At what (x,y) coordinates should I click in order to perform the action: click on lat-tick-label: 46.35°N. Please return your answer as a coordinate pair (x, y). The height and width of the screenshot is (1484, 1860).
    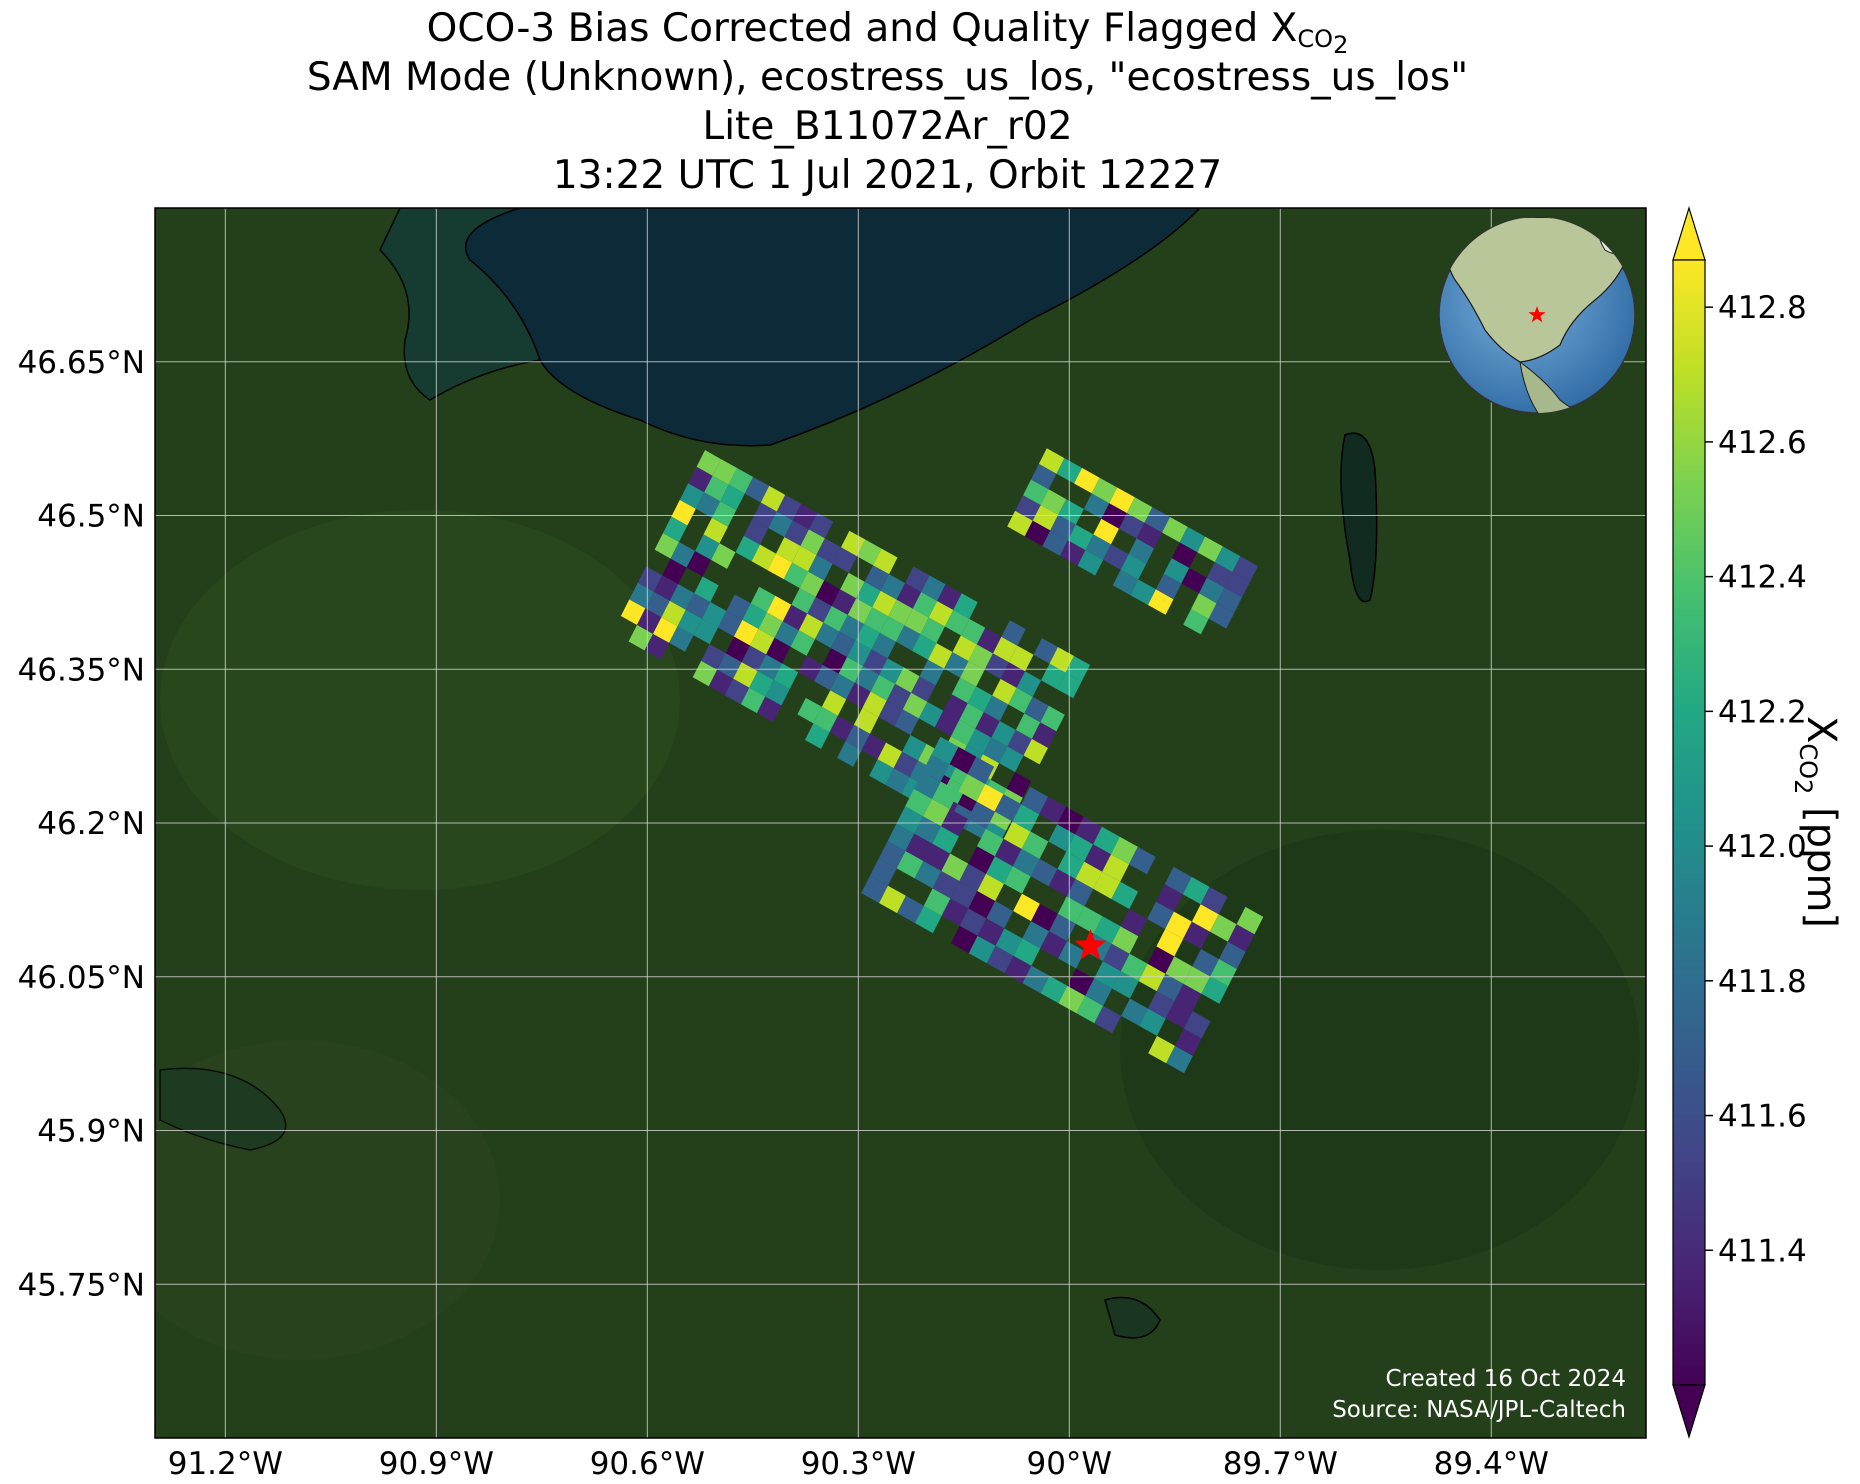
    Looking at the image, I should click on (81, 670).